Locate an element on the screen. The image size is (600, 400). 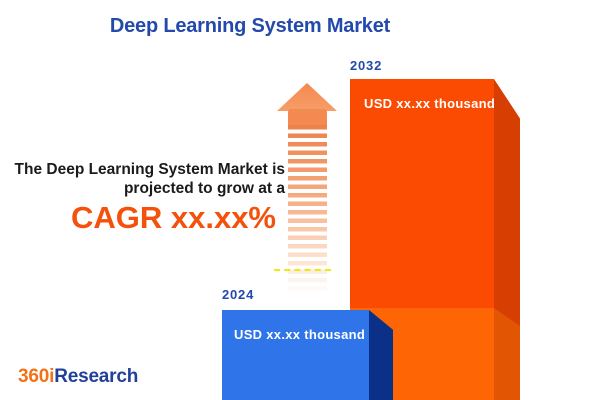
bar-2032-front-upper is located at coordinates (422, 193).